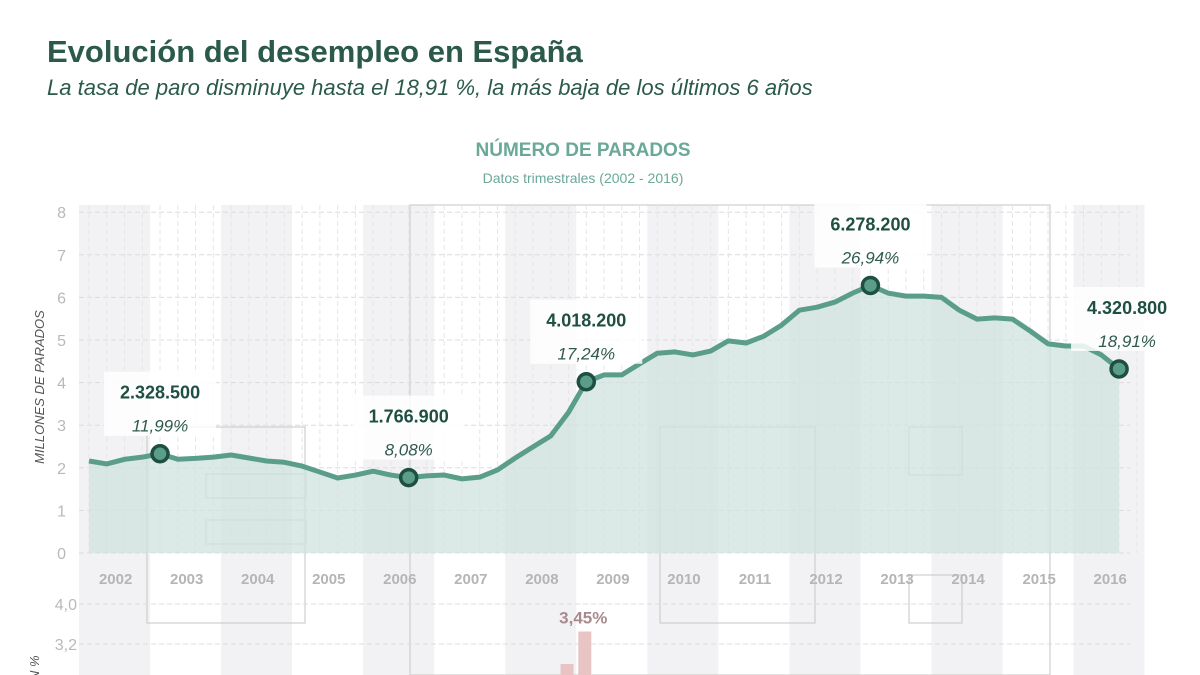 Image resolution: width=1200 pixels, height=675 pixels. What do you see at coordinates (935, 599) in the screenshot?
I see `watermark-shape` at bounding box center [935, 599].